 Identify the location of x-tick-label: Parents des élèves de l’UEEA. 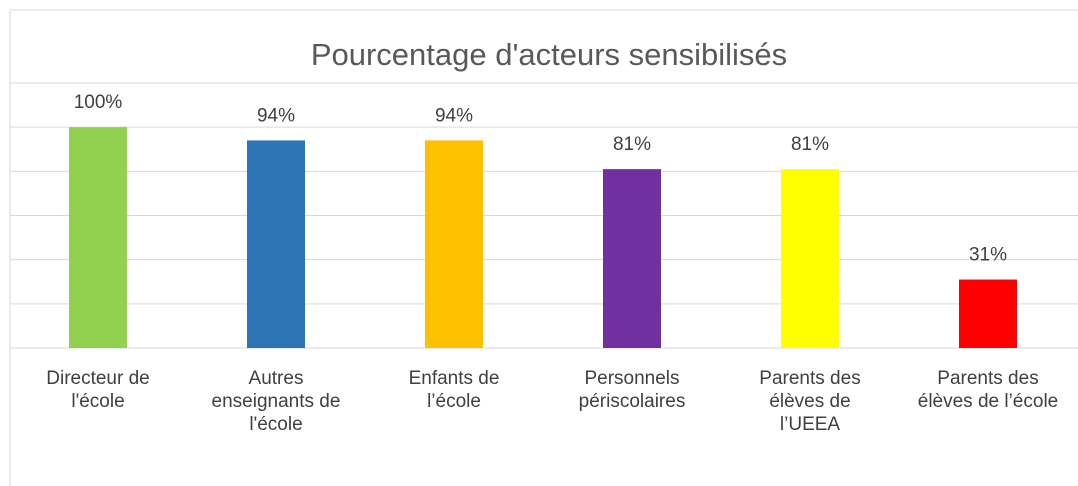
(810, 401).